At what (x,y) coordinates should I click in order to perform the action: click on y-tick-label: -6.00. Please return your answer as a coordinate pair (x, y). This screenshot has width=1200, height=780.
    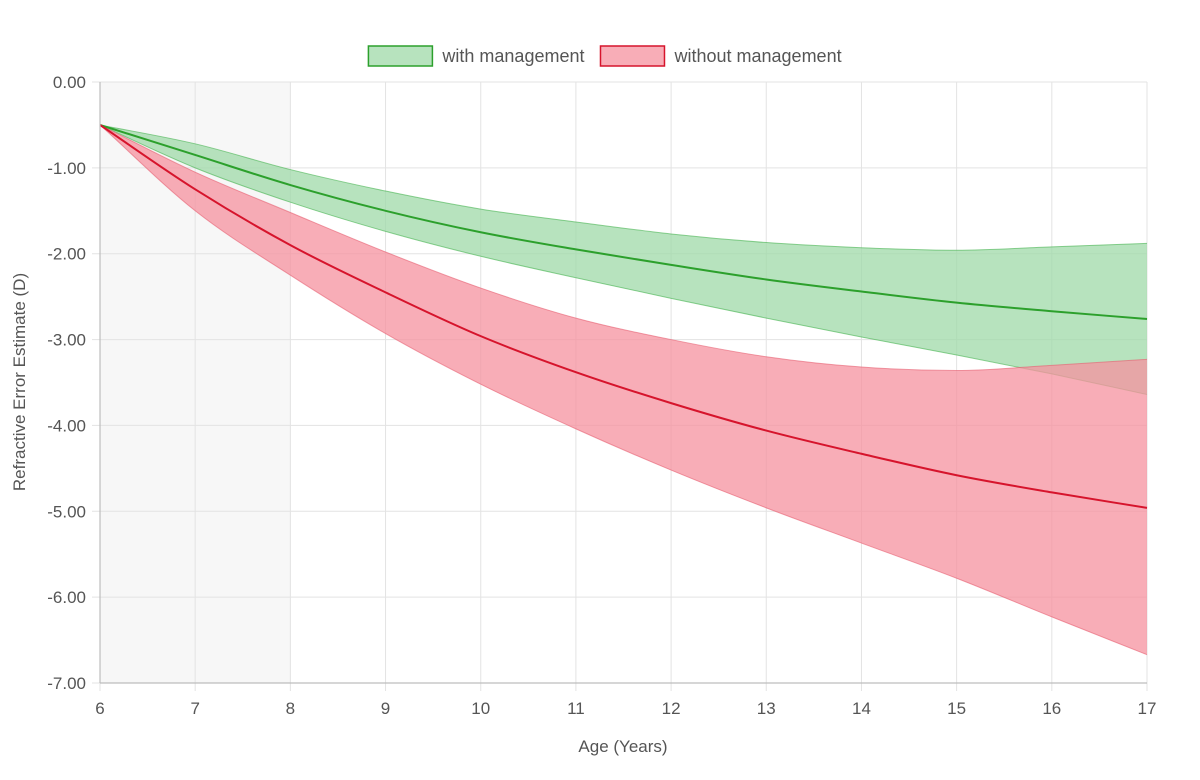
    Looking at the image, I should click on (66, 597).